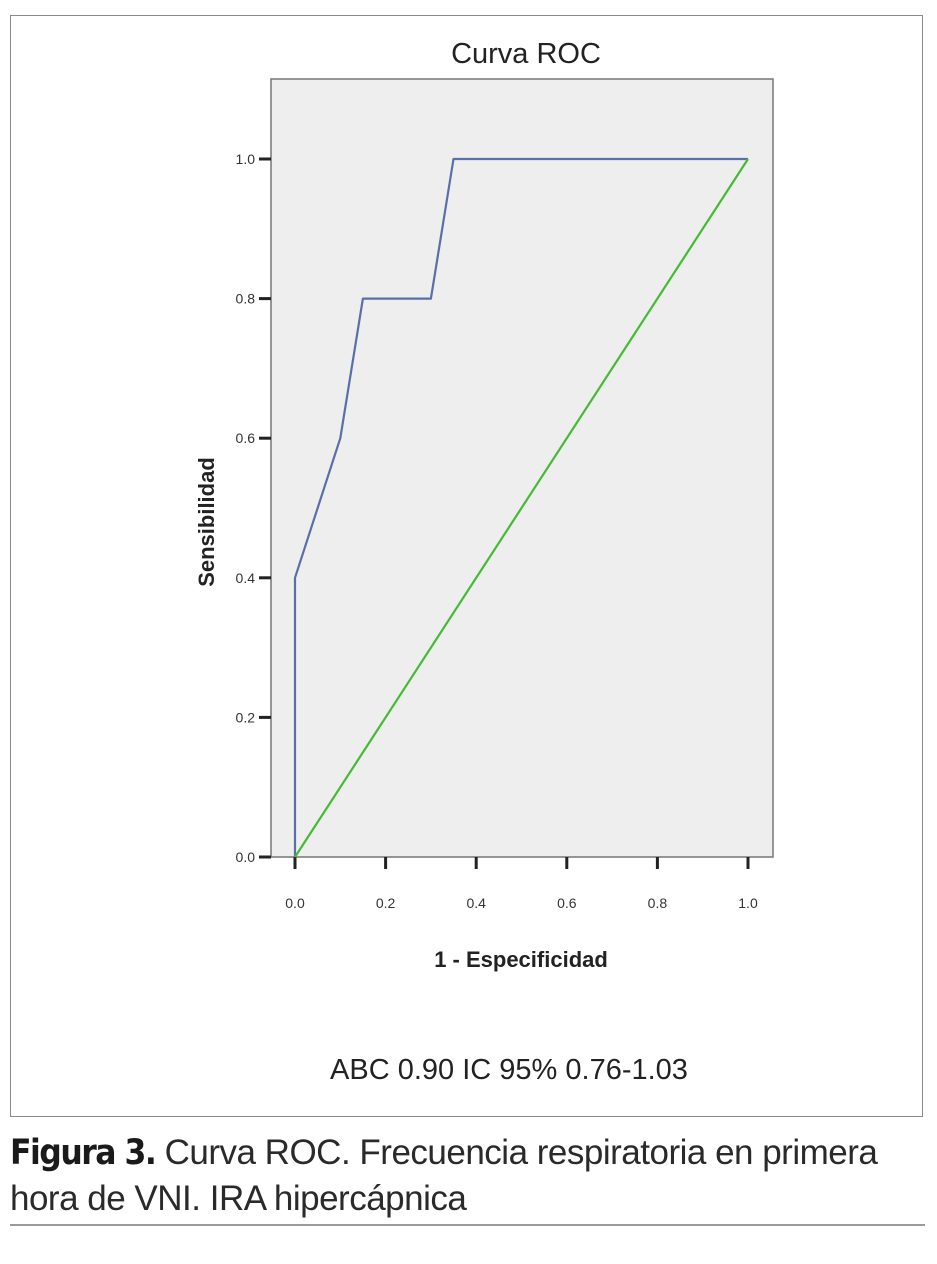  What do you see at coordinates (83, 1153) in the screenshot?
I see `caption-lead: Figura 3.` at bounding box center [83, 1153].